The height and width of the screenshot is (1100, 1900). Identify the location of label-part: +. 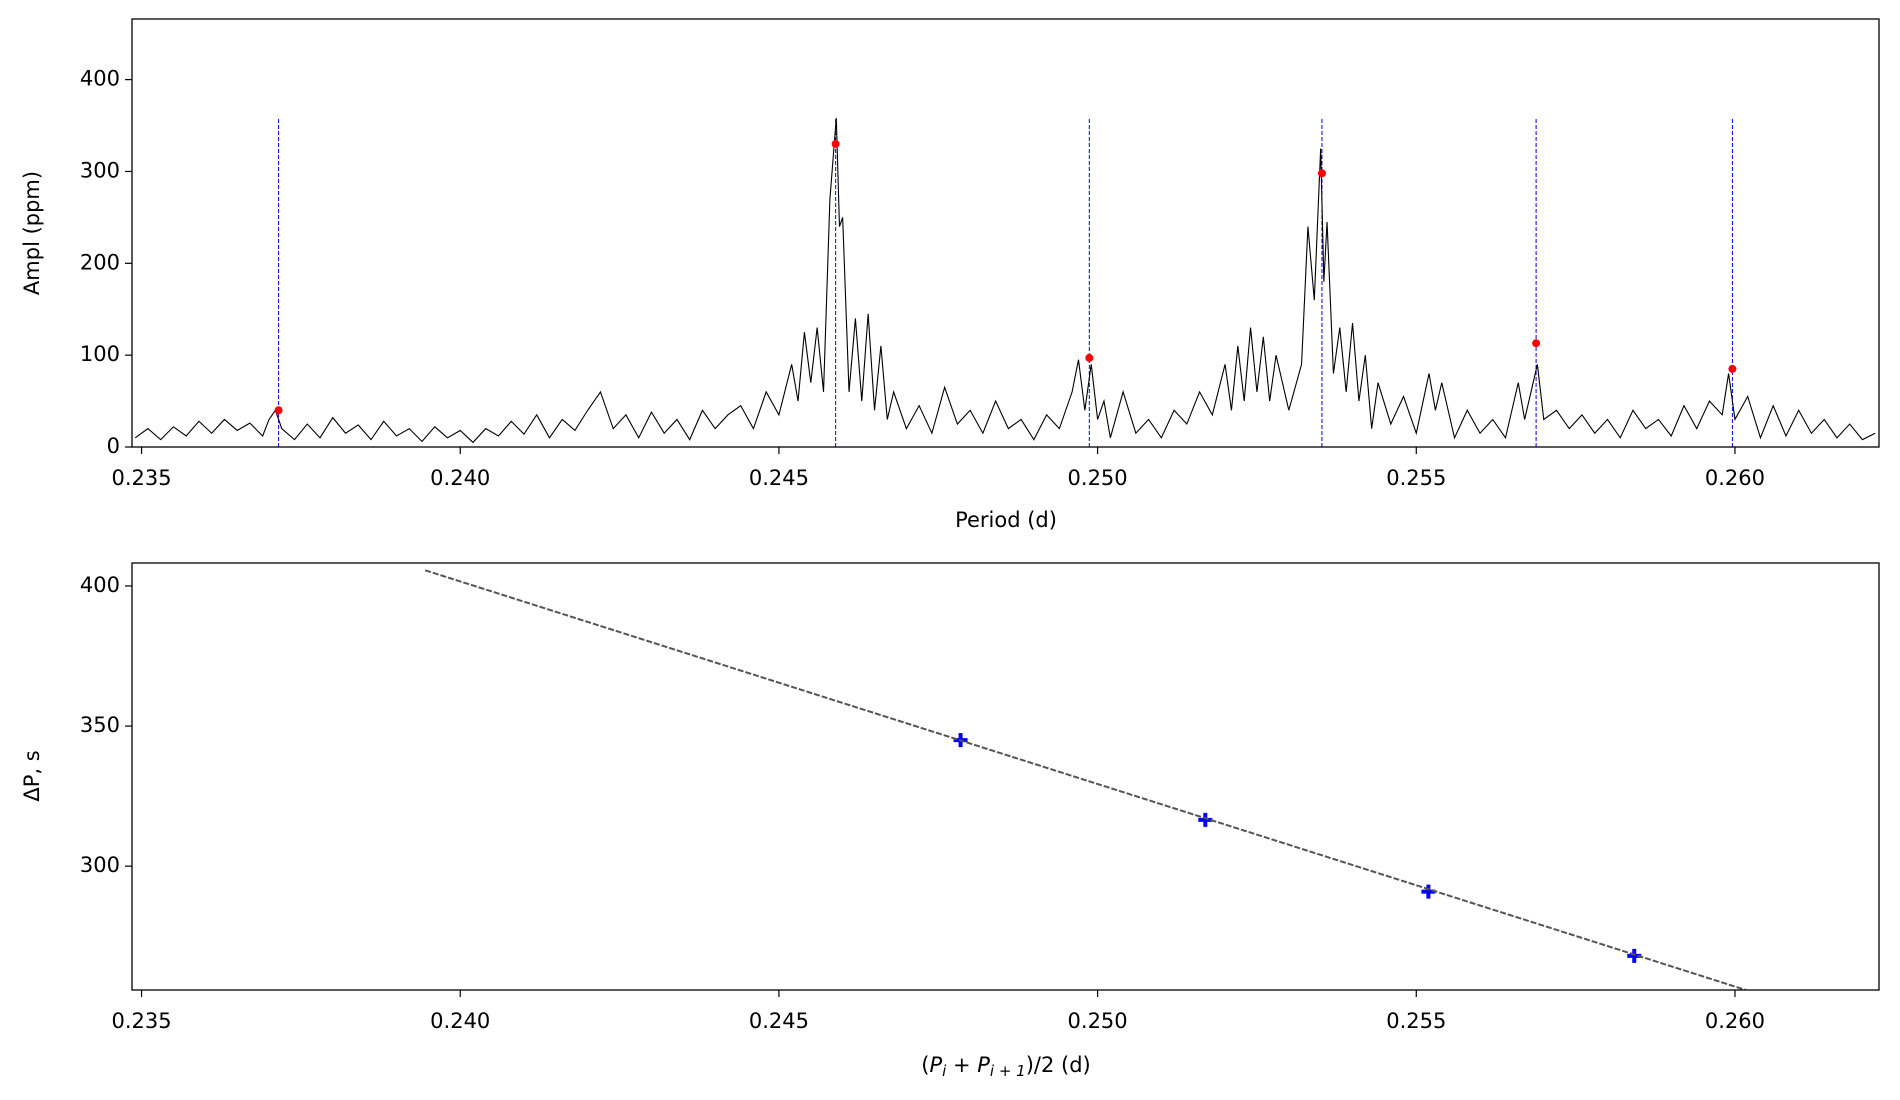
(961, 1065).